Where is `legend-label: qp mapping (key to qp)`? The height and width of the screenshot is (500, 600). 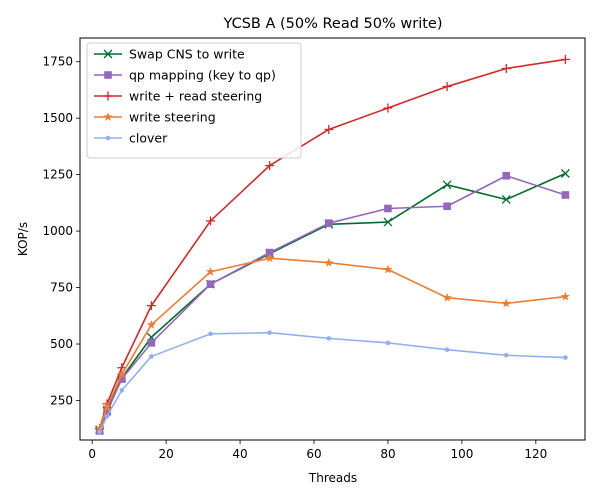 legend-label: qp mapping (key to qp) is located at coordinates (202, 75).